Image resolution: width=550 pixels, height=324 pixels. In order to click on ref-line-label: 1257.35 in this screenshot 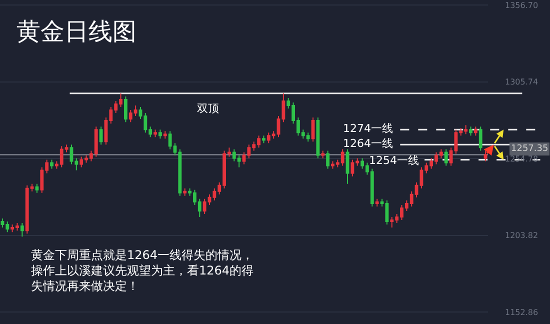, I will do `click(529, 149)`.